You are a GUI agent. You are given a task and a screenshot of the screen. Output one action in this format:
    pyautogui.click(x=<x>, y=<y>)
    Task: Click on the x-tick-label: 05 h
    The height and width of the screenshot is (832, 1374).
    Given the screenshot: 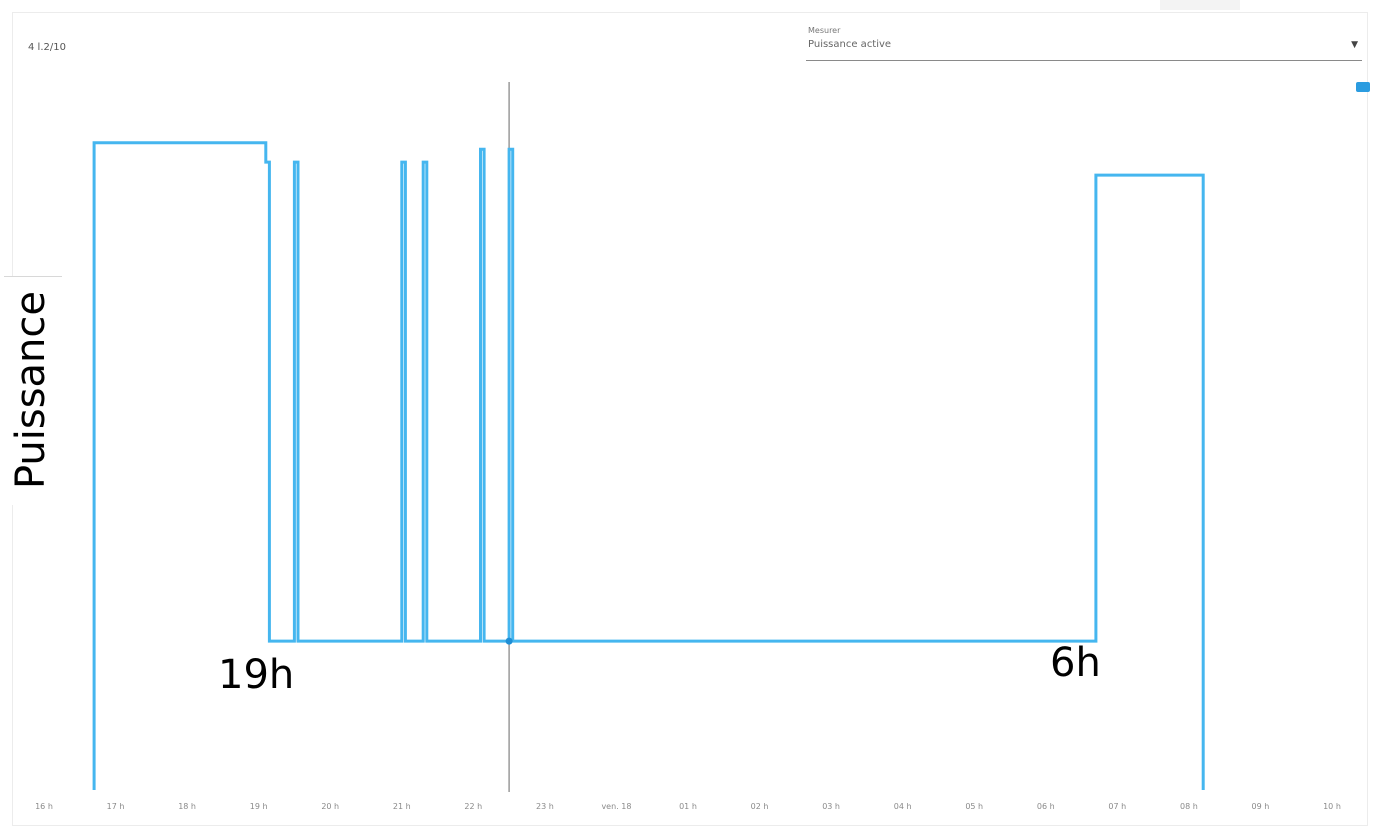 What is the action you would take?
    pyautogui.click(x=974, y=806)
    